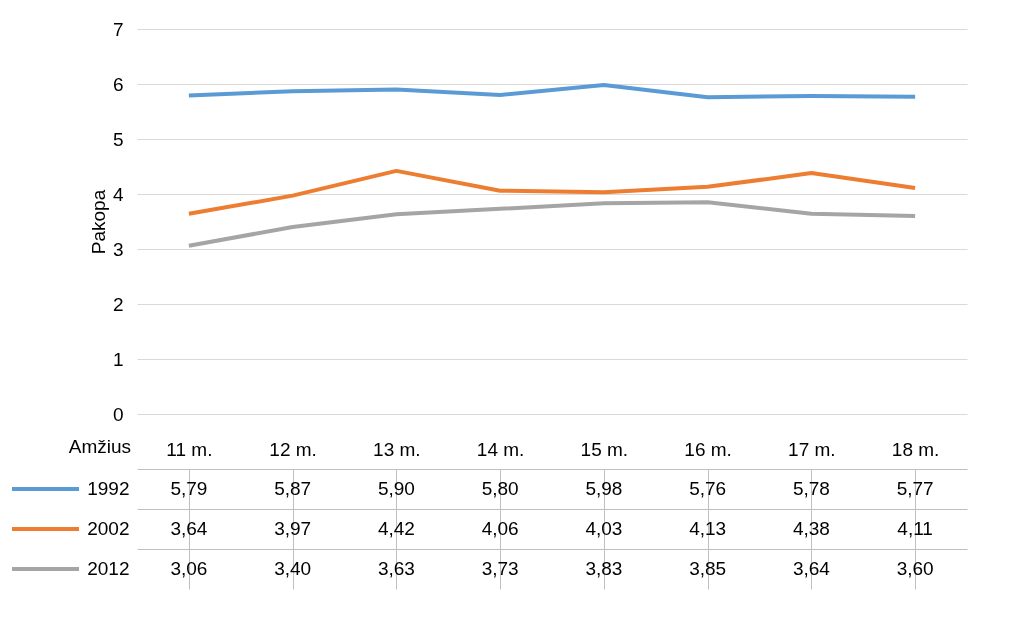 The image size is (1014, 617). What do you see at coordinates (118, 414) in the screenshot?
I see `y-tick-label: 0` at bounding box center [118, 414].